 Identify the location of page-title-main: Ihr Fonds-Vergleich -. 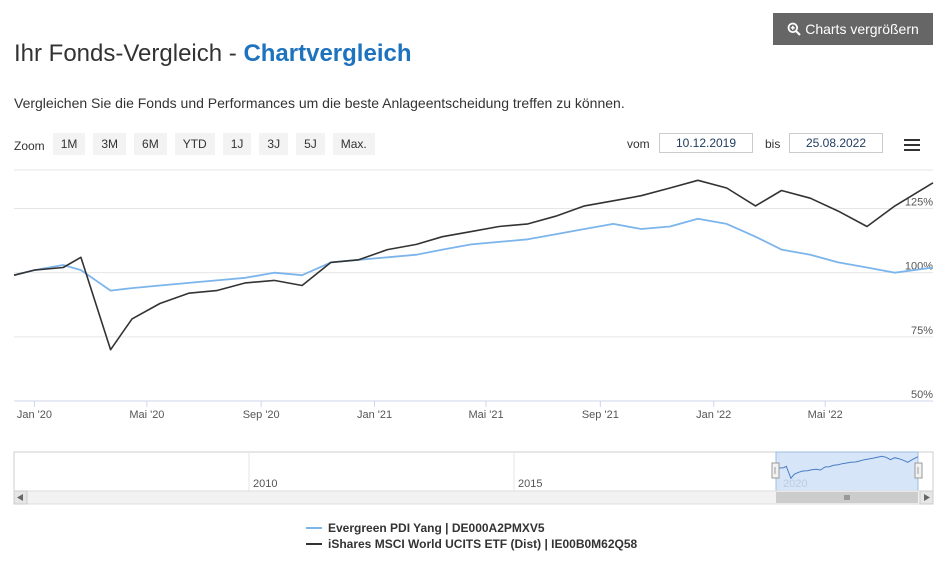
(129, 53).